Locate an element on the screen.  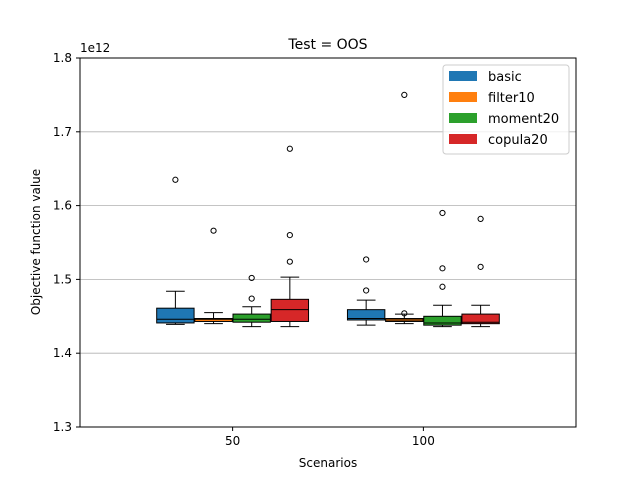
y-tick-label: 1.3 is located at coordinates (62, 427).